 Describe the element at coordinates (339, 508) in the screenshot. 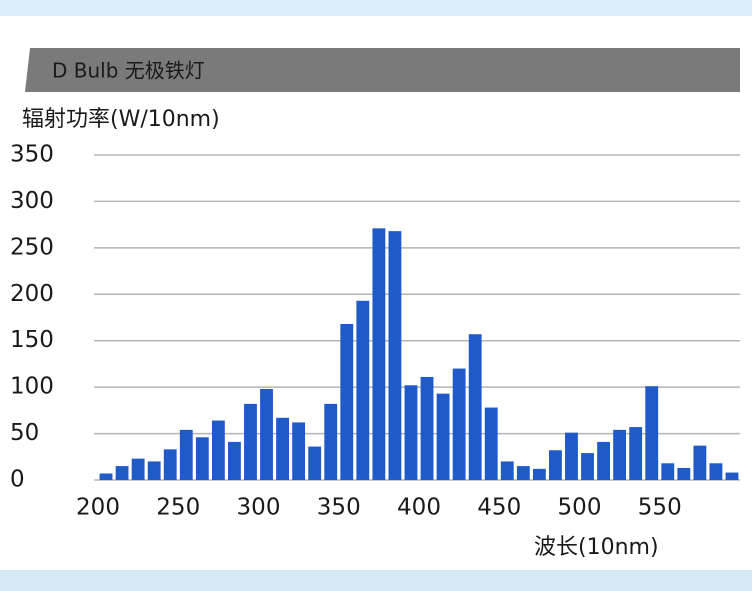

I see `x-tick-label: 350` at that location.